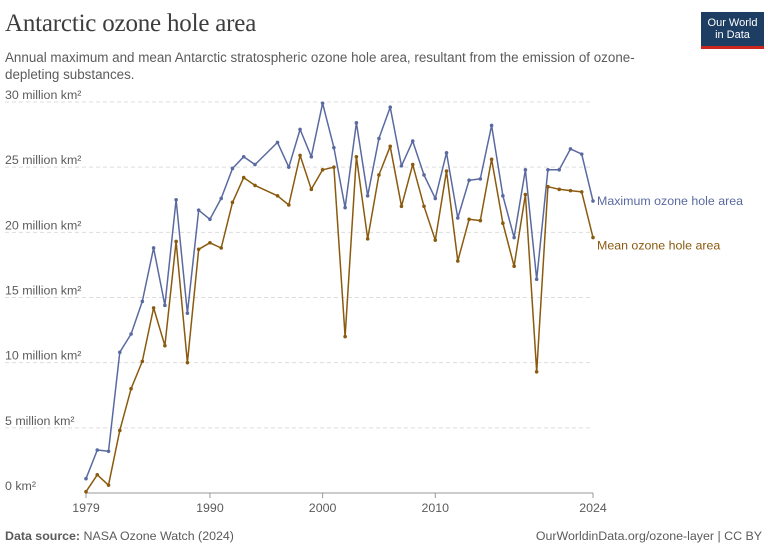 Image resolution: width=768 pixels, height=557 pixels. I want to click on data-source-value: NASA Ozone Watch (2024), so click(158, 536).